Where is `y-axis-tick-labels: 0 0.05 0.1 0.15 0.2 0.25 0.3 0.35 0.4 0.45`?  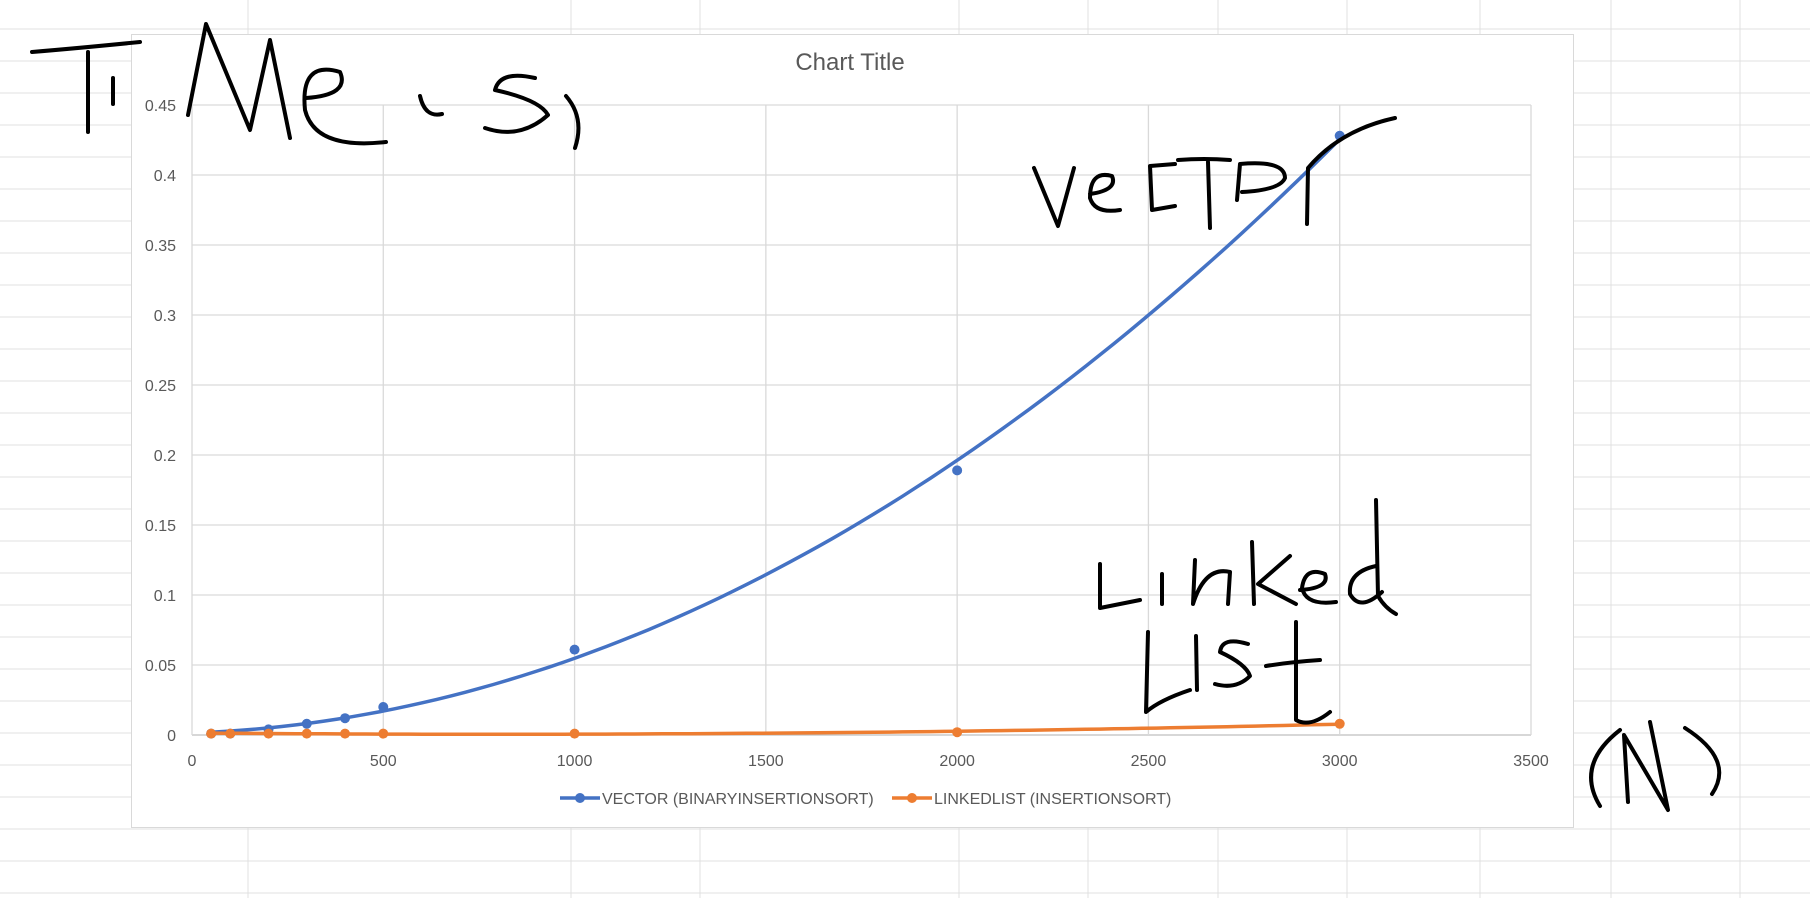 y-axis-tick-labels: 0 0.05 0.1 0.15 0.2 0.25 0.3 0.35 0.4 0.45 is located at coordinates (160, 421).